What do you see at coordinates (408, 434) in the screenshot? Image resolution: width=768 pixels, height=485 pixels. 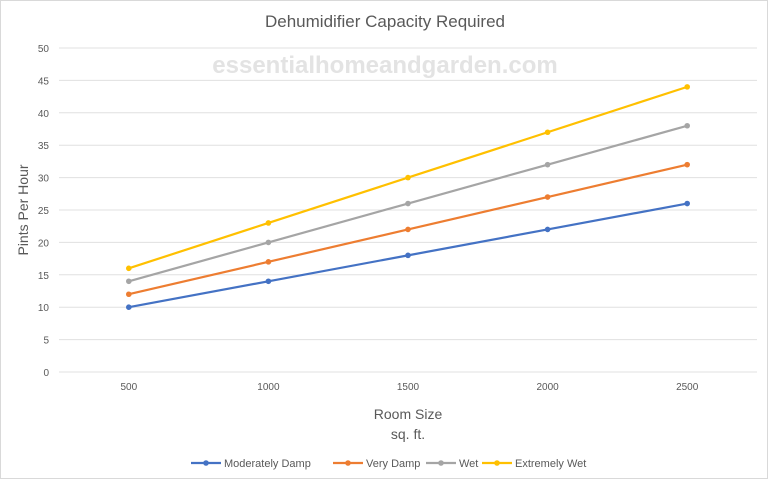 I see `x-axis-sublabel: sq. ft.` at bounding box center [408, 434].